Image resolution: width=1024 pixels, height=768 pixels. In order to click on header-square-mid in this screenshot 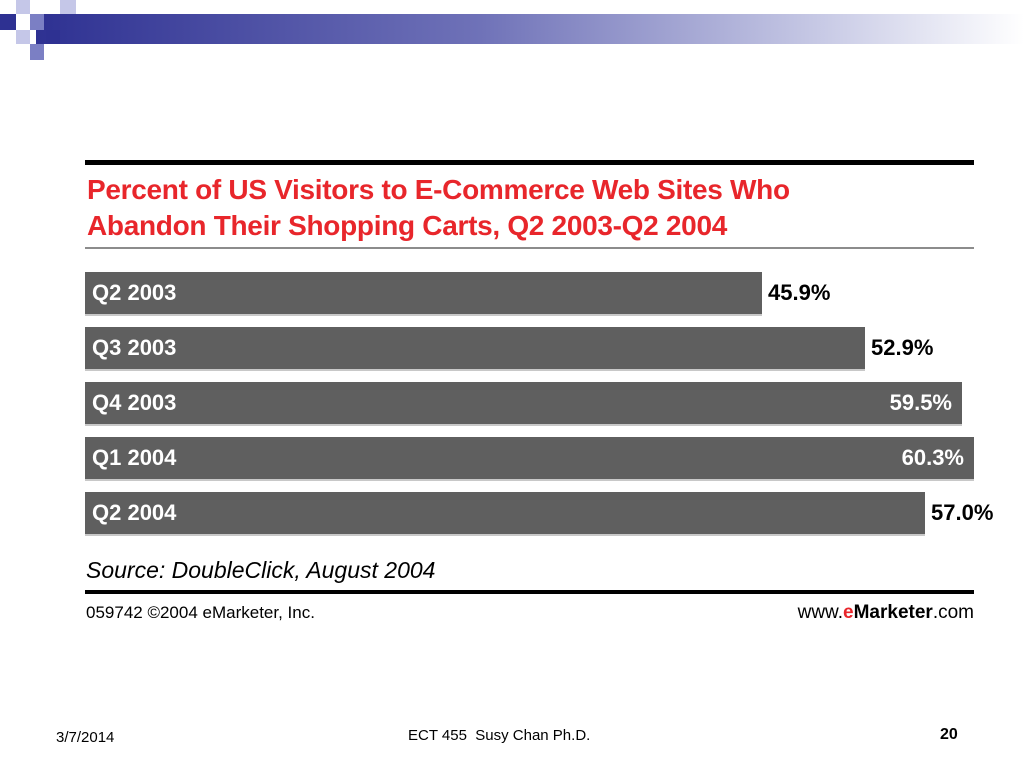, I will do `click(37, 22)`.